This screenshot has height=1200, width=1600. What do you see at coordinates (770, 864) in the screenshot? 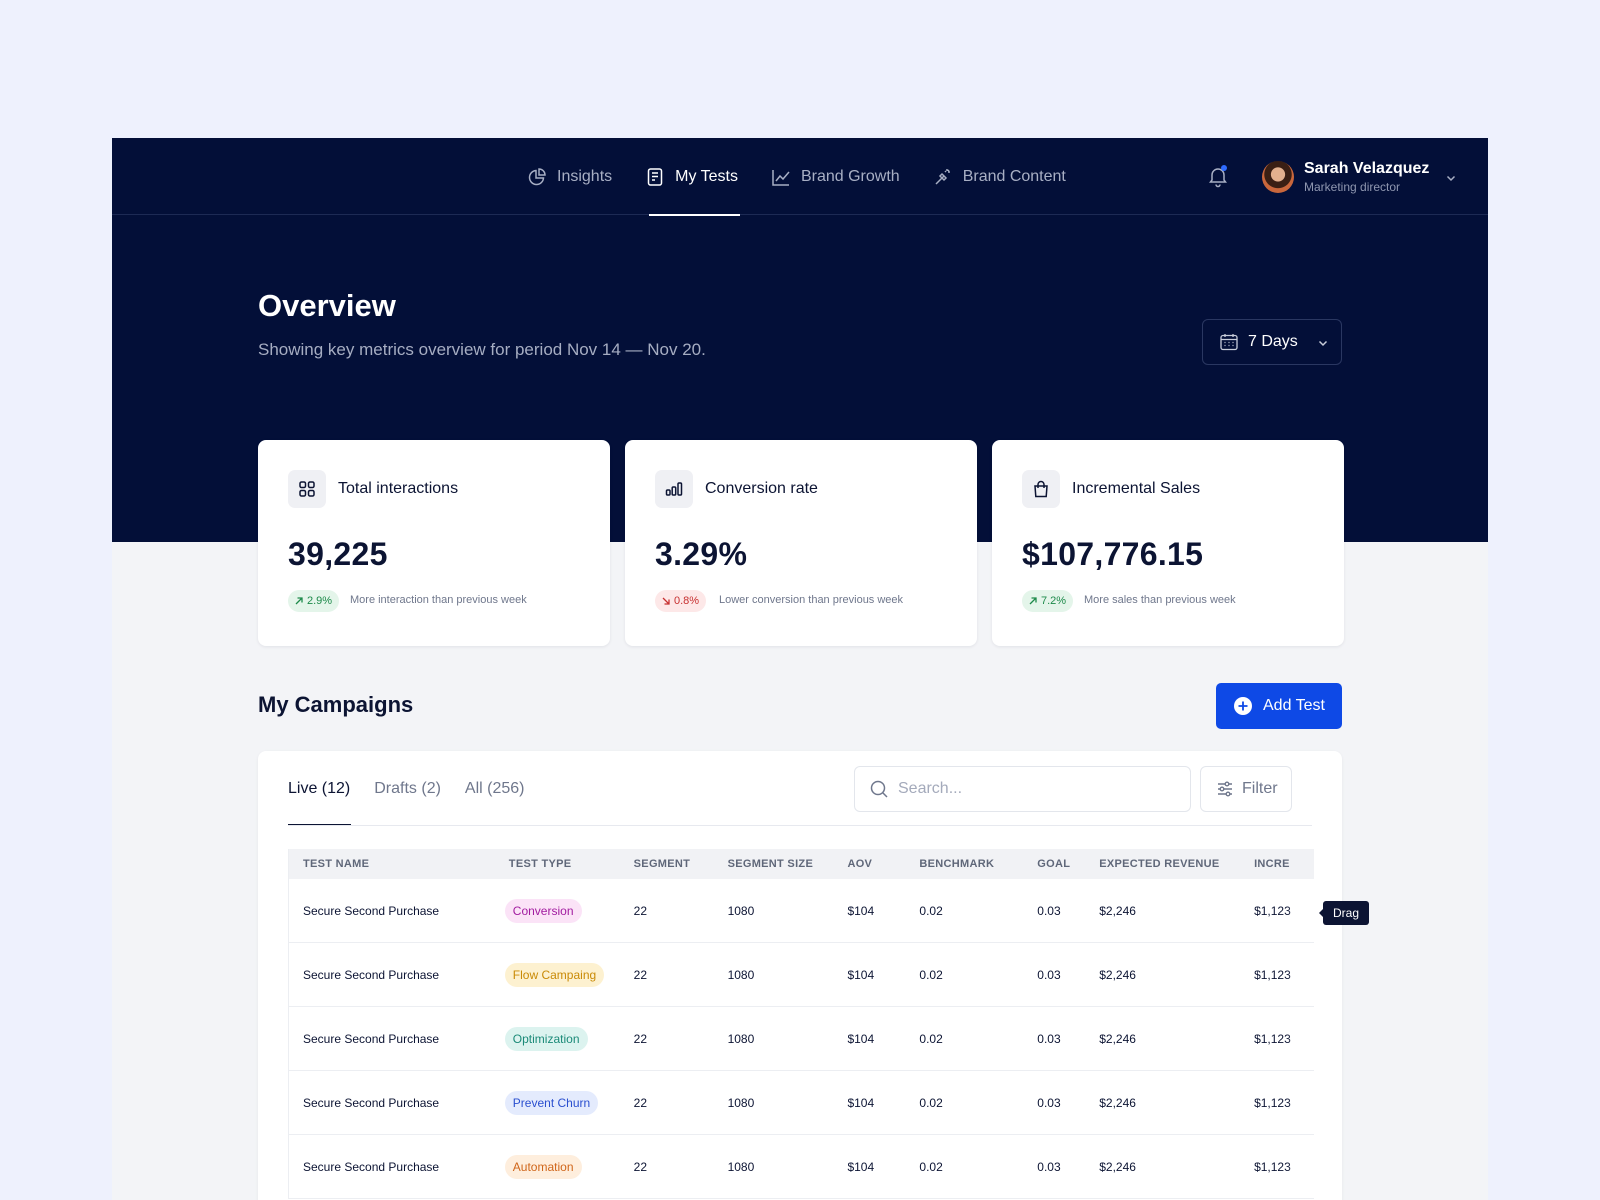
I see `column-header: SEGMENT SIZE` at bounding box center [770, 864].